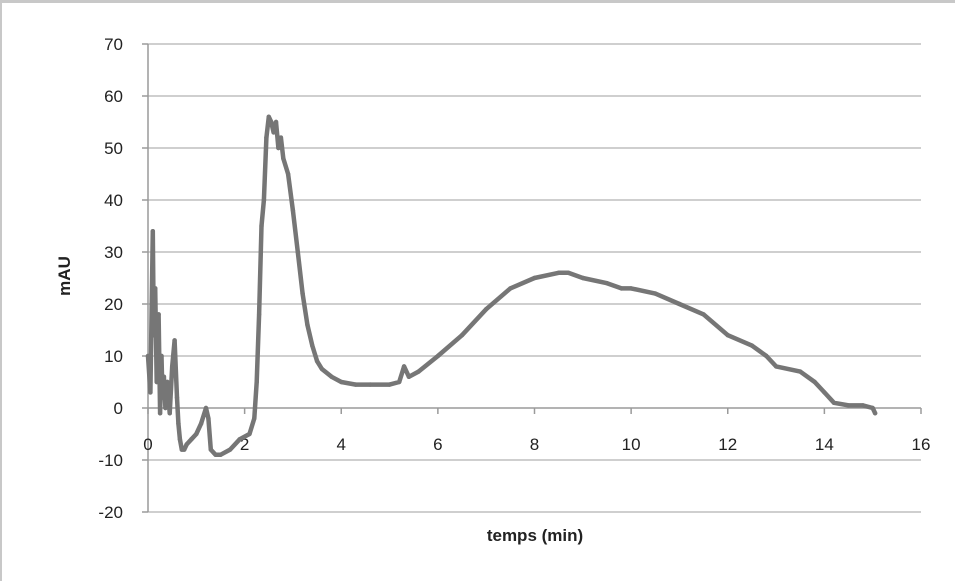 The height and width of the screenshot is (581, 955). I want to click on x-tick-labels: 0 2 4 6 8 10 12 14 16, so click(536, 444).